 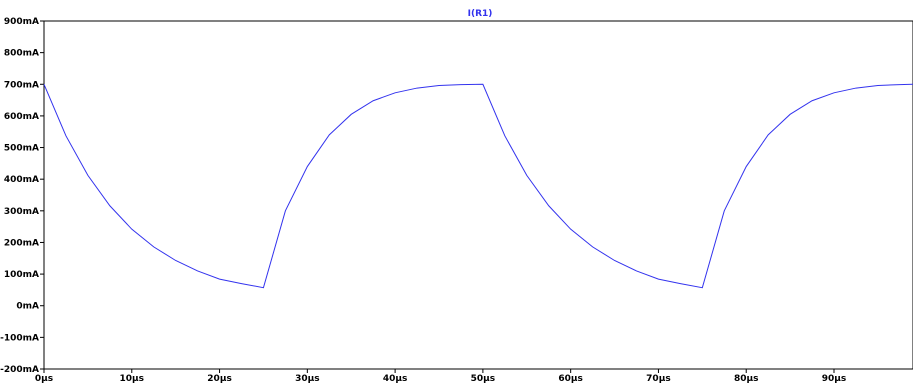 What do you see at coordinates (483, 378) in the screenshot?
I see `x-tick-label: 50µs` at bounding box center [483, 378].